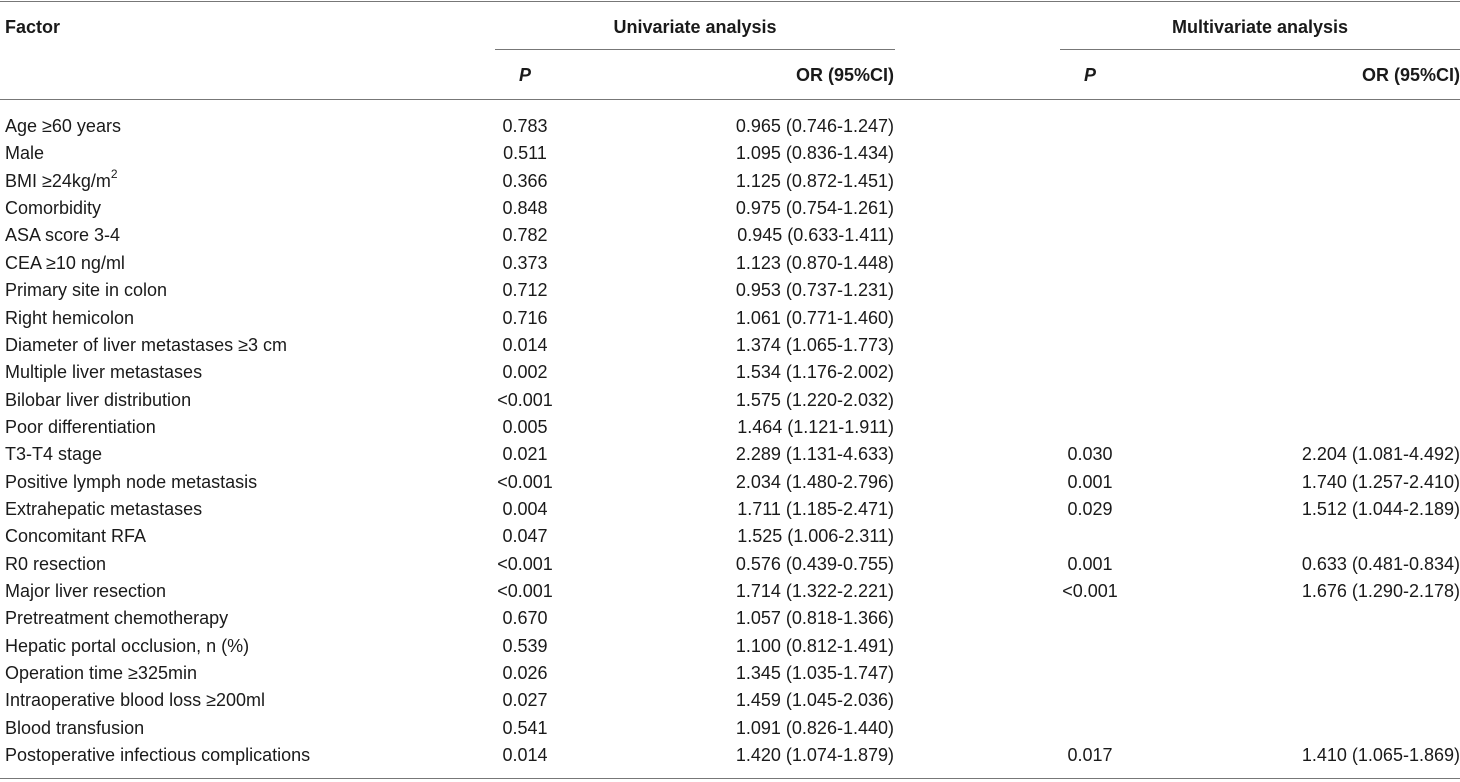 This screenshot has height=782, width=1460. I want to click on univariate-or-cell: 1.714 (1.322-2.221), so click(814, 591).